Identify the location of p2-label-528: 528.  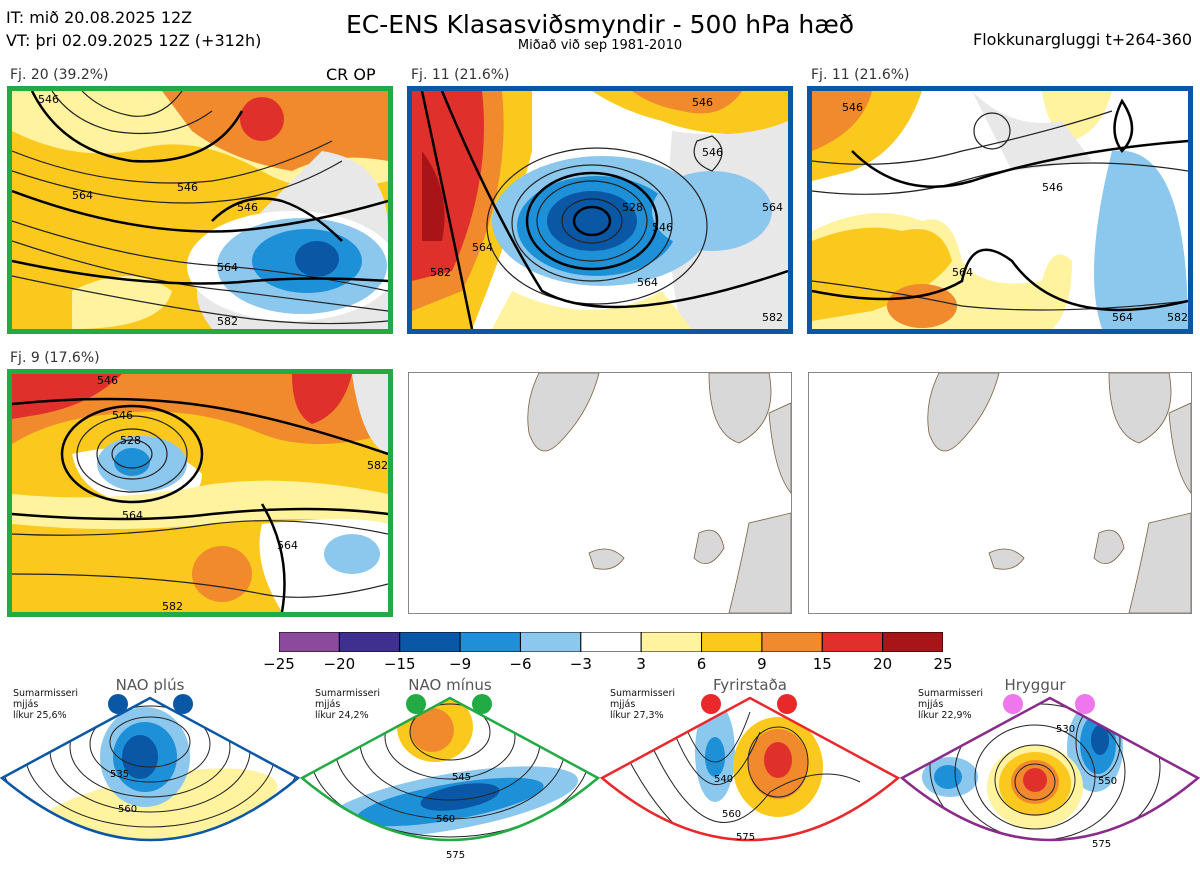
(632, 207).